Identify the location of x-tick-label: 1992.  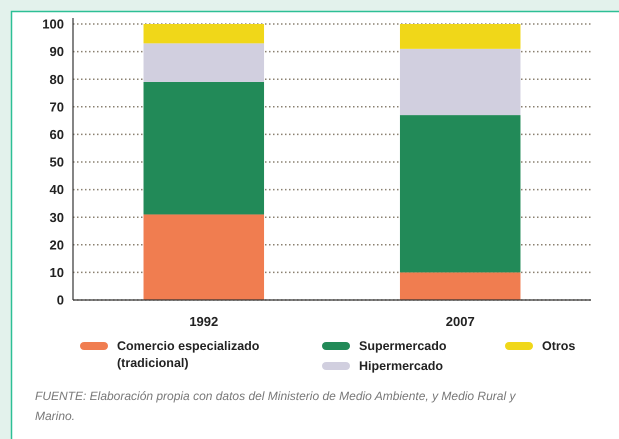
(203, 321).